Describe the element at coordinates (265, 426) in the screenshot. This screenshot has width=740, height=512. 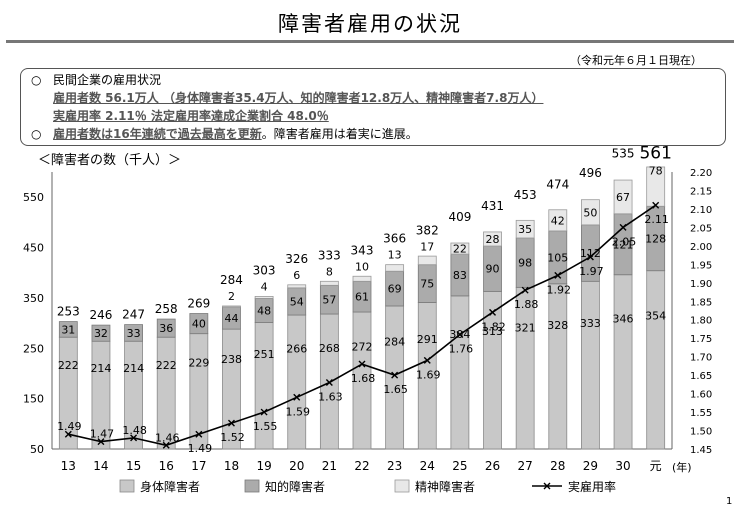
I see `rate-value-label: 1.55` at that location.